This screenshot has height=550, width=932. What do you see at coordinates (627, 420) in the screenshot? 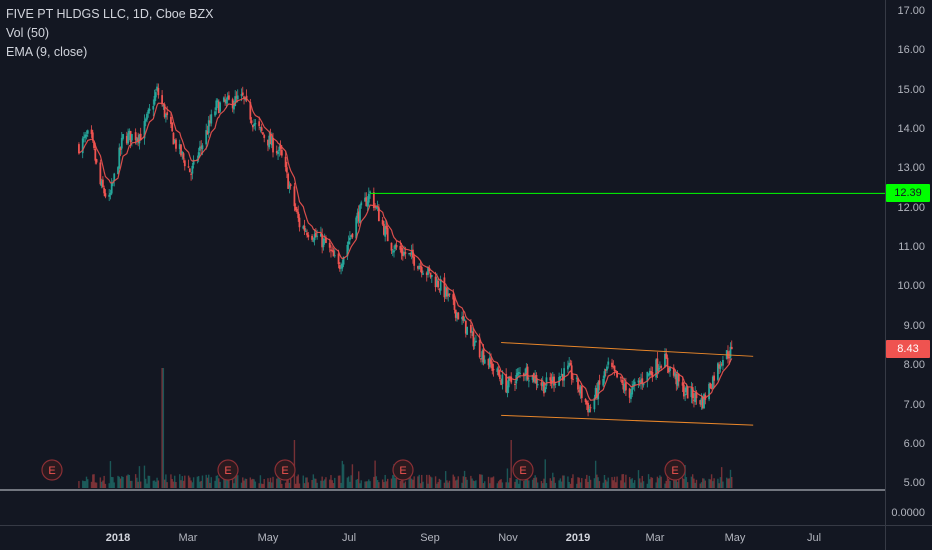
I see `channel-lower-line` at bounding box center [627, 420].